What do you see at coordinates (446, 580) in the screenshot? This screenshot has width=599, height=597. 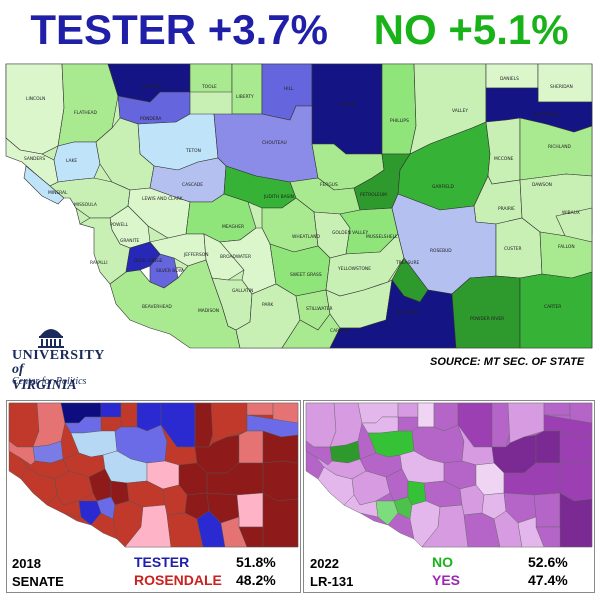 I see `yes-name: YES` at bounding box center [446, 580].